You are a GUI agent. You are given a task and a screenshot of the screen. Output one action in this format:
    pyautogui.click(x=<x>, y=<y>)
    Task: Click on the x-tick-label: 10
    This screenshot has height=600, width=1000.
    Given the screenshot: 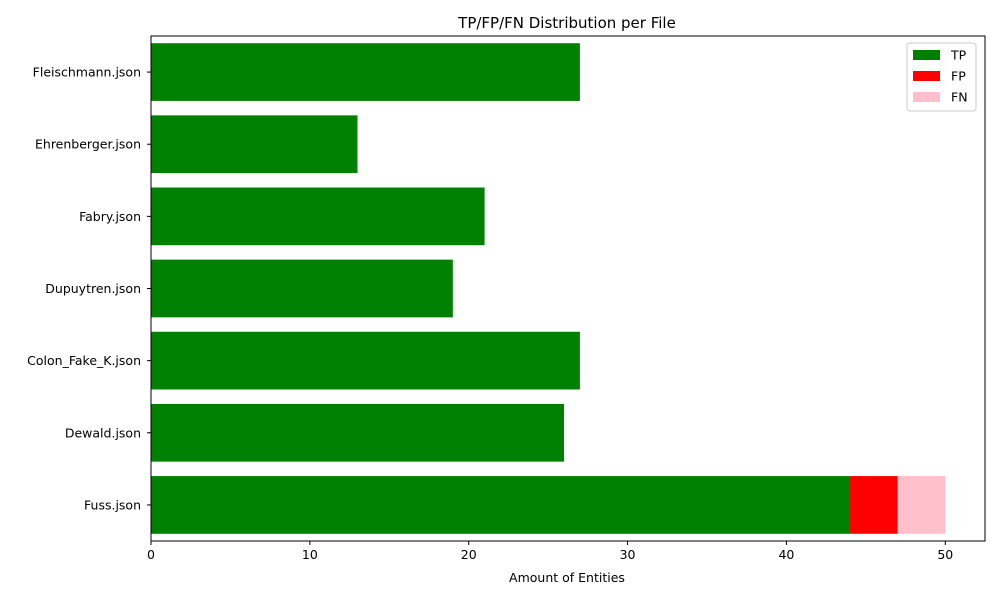 What is the action you would take?
    pyautogui.click(x=310, y=554)
    